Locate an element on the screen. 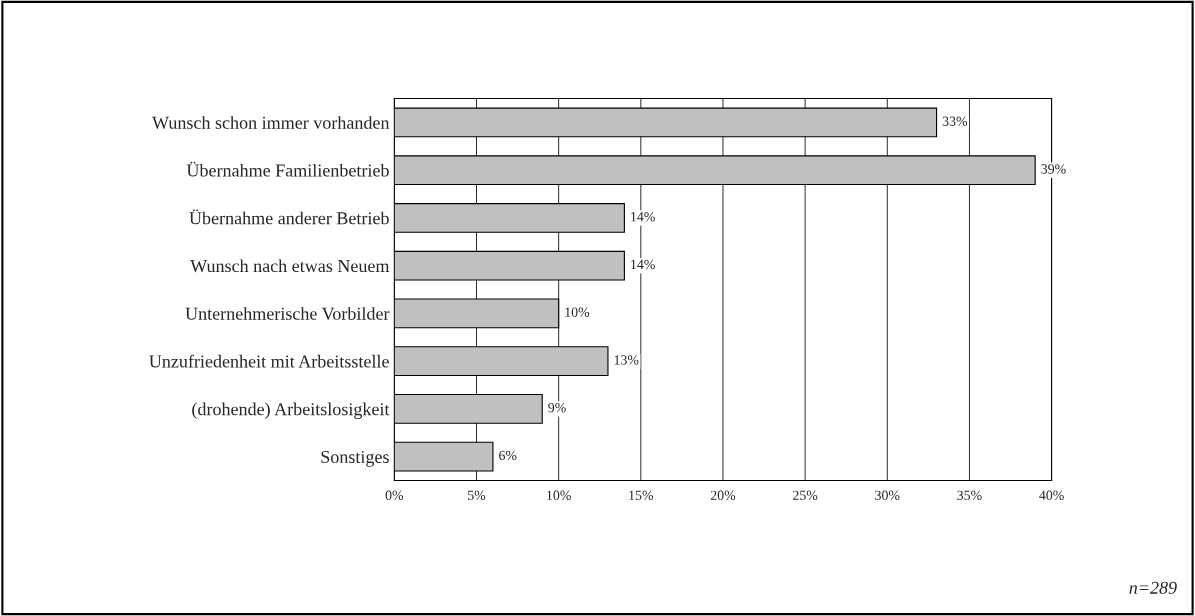 The width and height of the screenshot is (1195, 616). text: n=289 is located at coordinates (1153, 587).